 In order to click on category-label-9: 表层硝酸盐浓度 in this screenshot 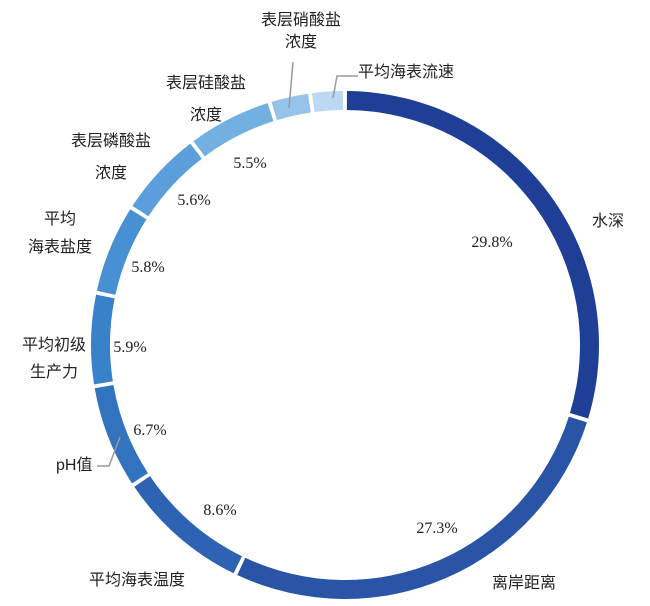, I will do `click(301, 31)`.